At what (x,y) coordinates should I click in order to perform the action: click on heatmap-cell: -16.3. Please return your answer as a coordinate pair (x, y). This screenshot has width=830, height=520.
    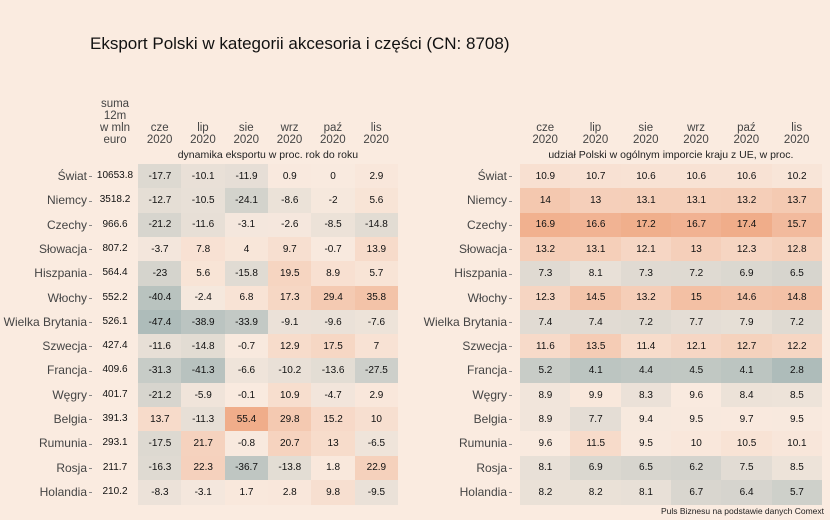
    Looking at the image, I should click on (160, 468).